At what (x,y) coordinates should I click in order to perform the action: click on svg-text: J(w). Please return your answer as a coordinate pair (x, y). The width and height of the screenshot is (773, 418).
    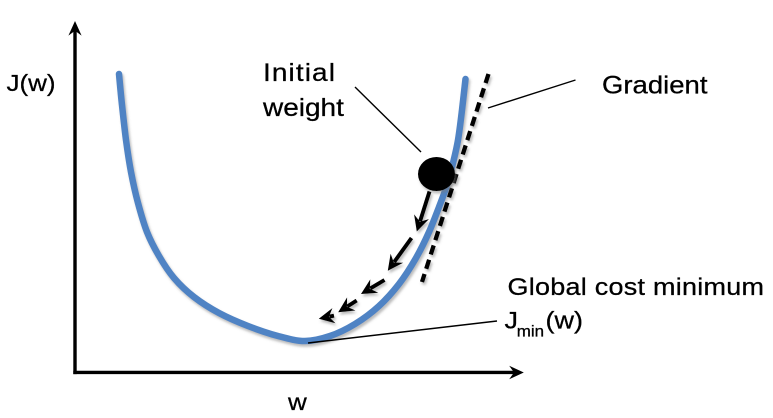
    Looking at the image, I should click on (31, 84).